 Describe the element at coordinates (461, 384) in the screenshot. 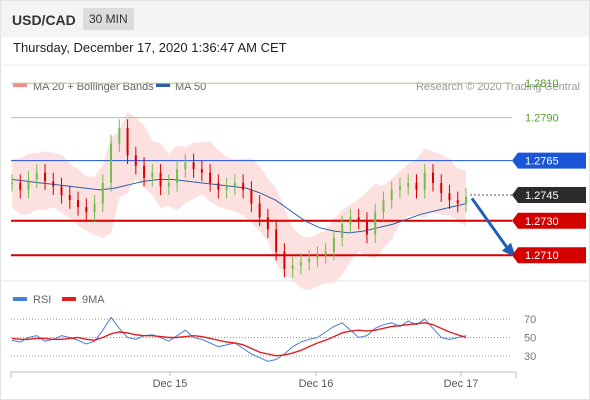

I see `x-tick-label: Dec 17` at that location.